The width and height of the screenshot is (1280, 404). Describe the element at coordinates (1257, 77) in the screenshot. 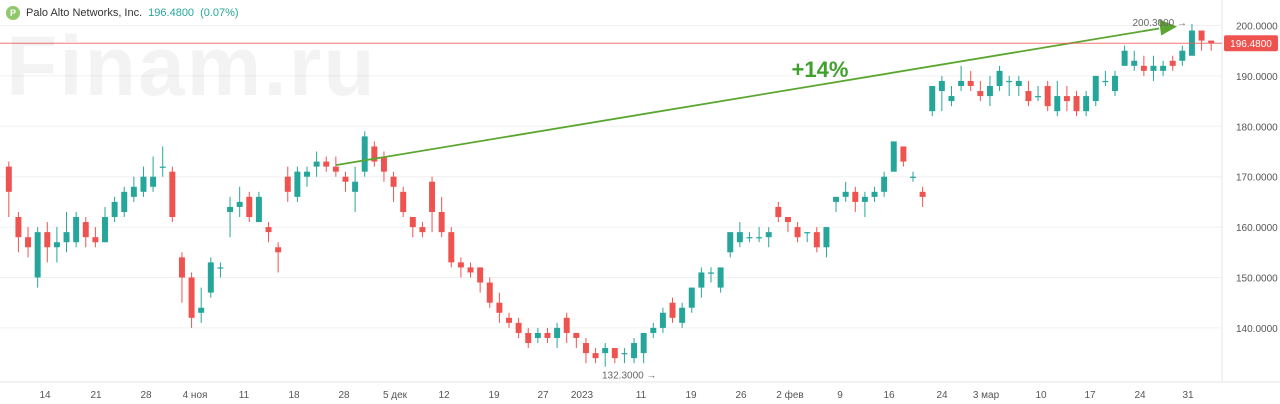

I see `y-tick-label: 190.0000` at that location.